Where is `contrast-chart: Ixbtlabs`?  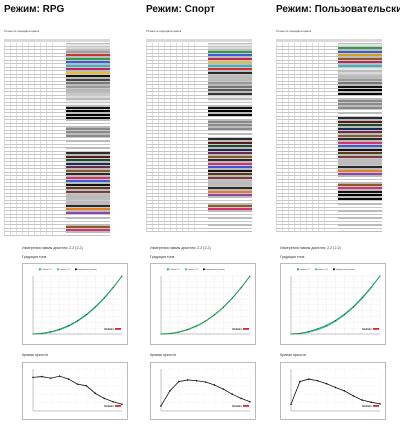
contrast-chart: Ixbtlabs is located at coordinates (75, 391).